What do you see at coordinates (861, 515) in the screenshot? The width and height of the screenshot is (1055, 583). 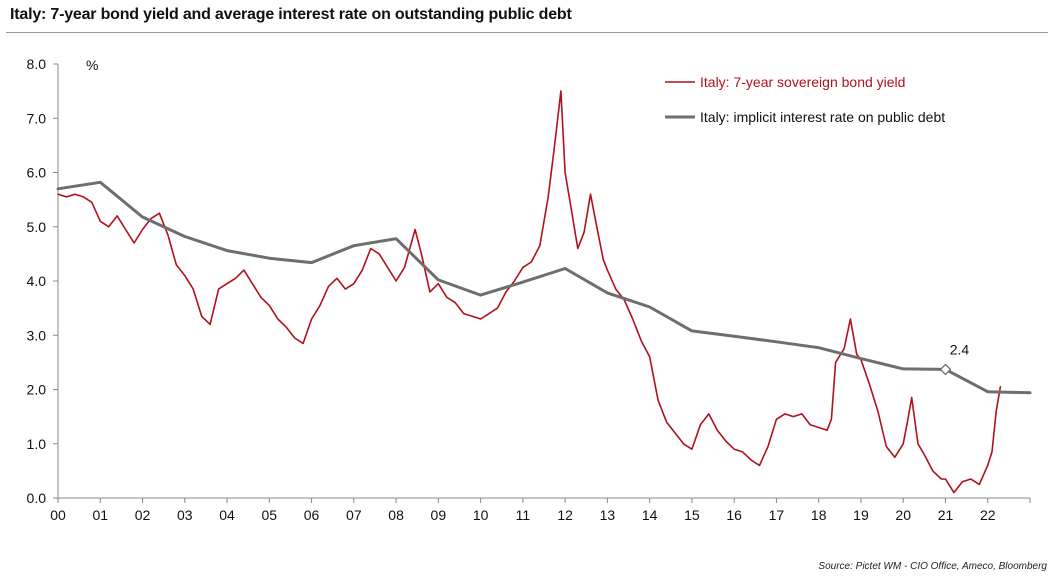 I see `x-tick-label: 19` at bounding box center [861, 515].